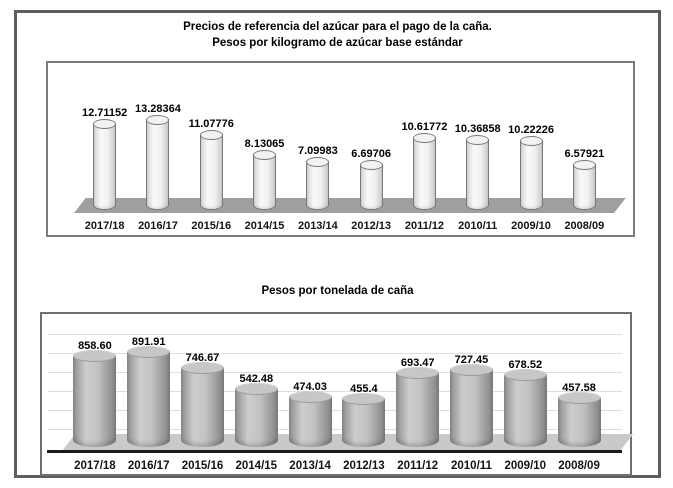  I want to click on bar-value-label: 6.57921, so click(584, 154).